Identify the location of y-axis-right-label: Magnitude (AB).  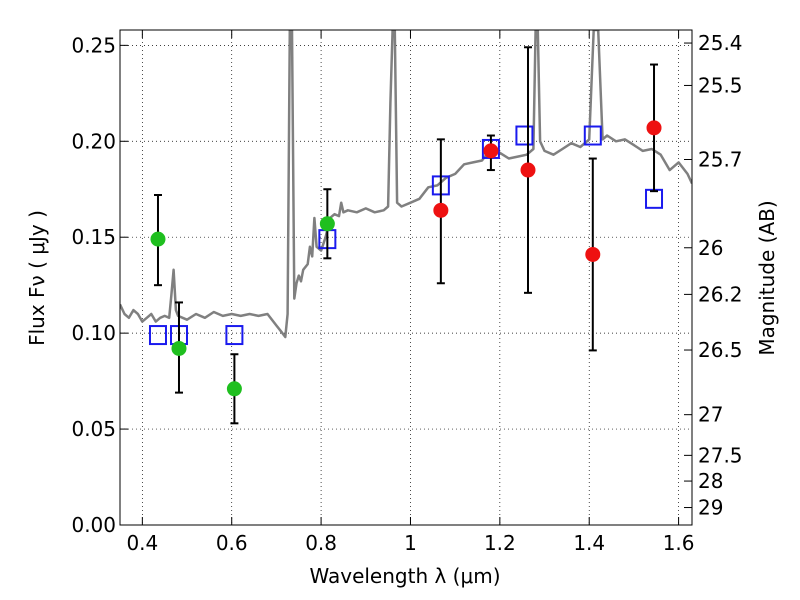
(767, 277).